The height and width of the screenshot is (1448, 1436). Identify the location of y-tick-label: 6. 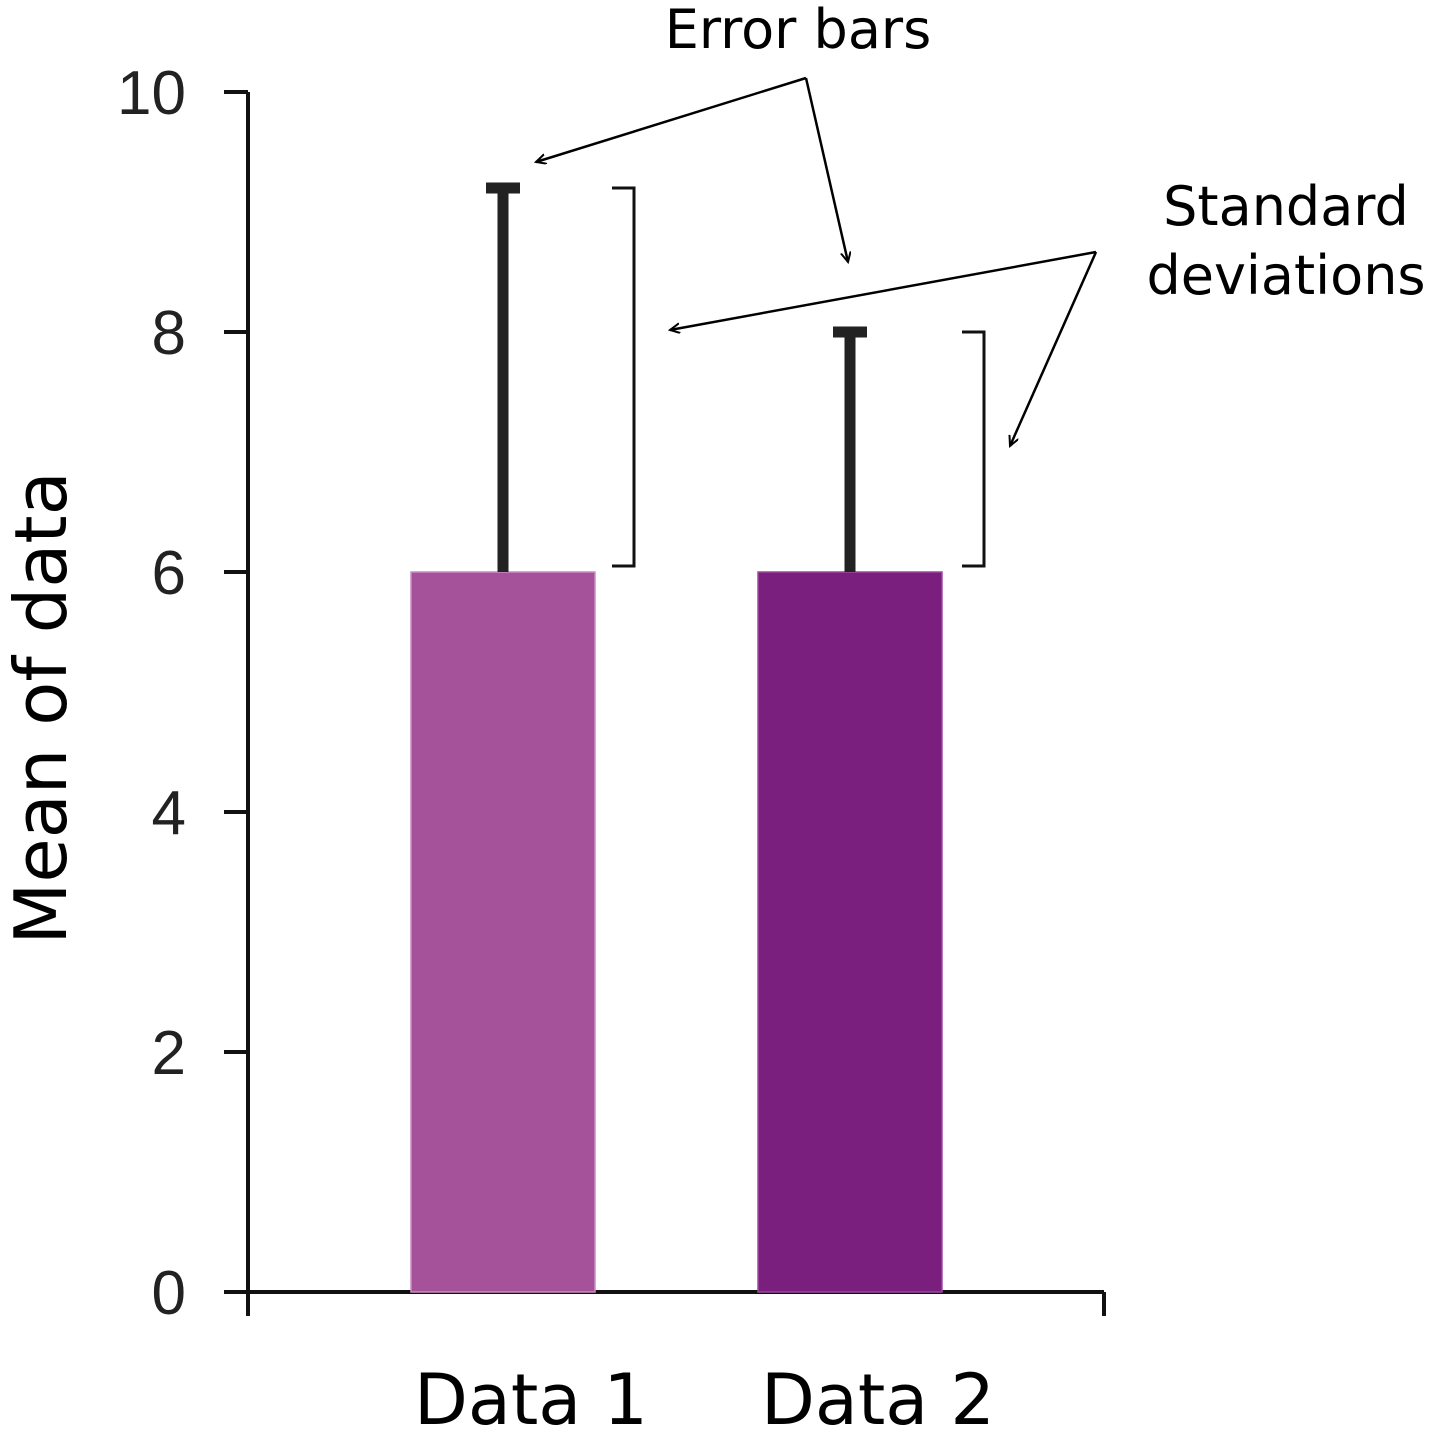
(169, 573).